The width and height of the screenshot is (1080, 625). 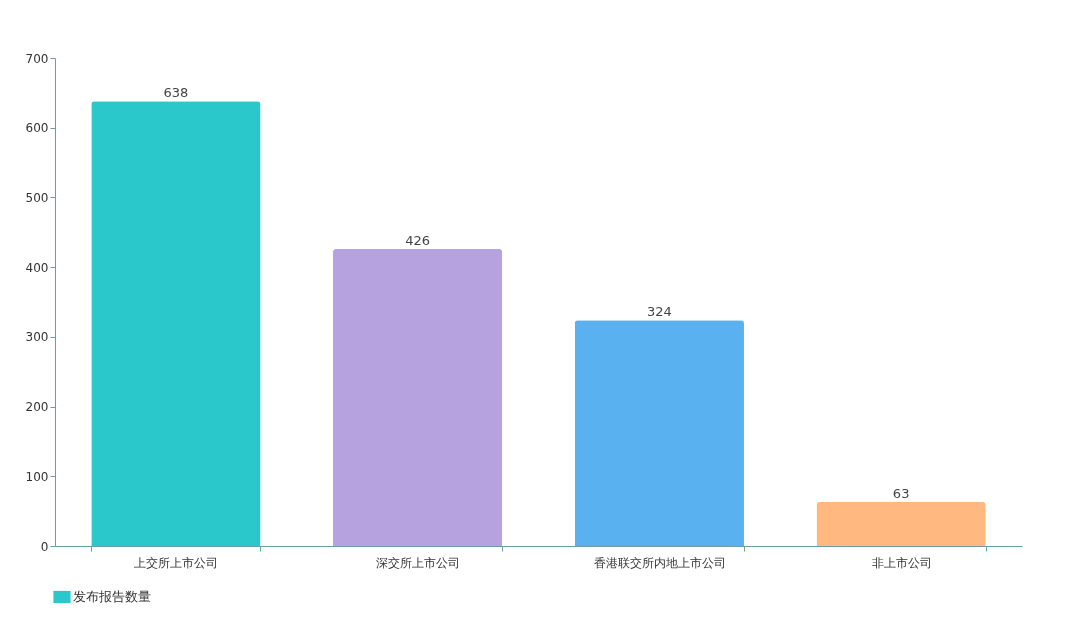 What do you see at coordinates (659, 562) in the screenshot?
I see `x-tick-label: 香港联交所内地上市公司` at bounding box center [659, 562].